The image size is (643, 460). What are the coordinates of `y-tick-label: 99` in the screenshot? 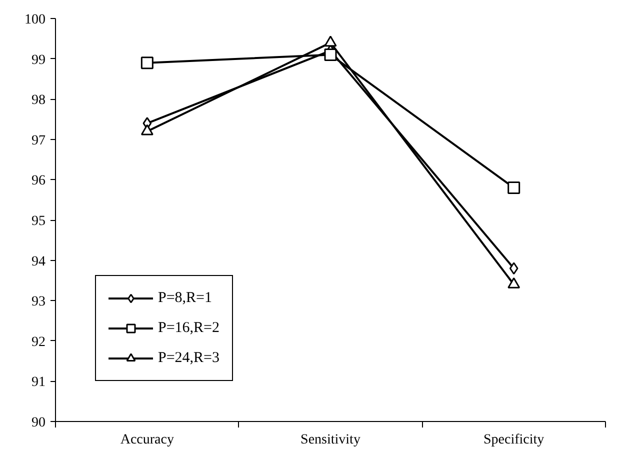 It's located at (39, 60).